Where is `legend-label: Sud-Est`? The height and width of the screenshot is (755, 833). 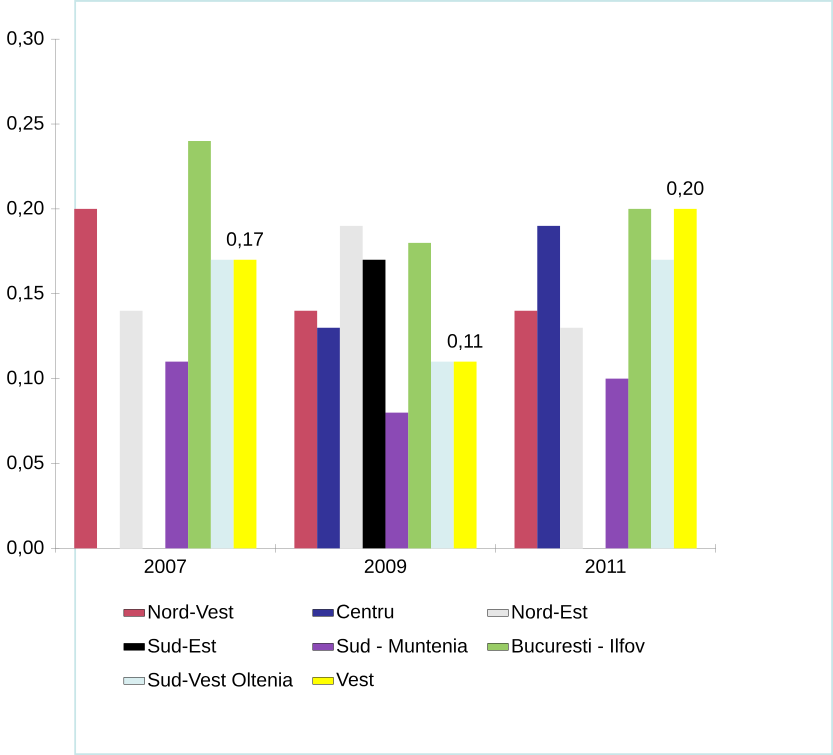
legend-label: Sud-Est is located at coordinates (182, 645).